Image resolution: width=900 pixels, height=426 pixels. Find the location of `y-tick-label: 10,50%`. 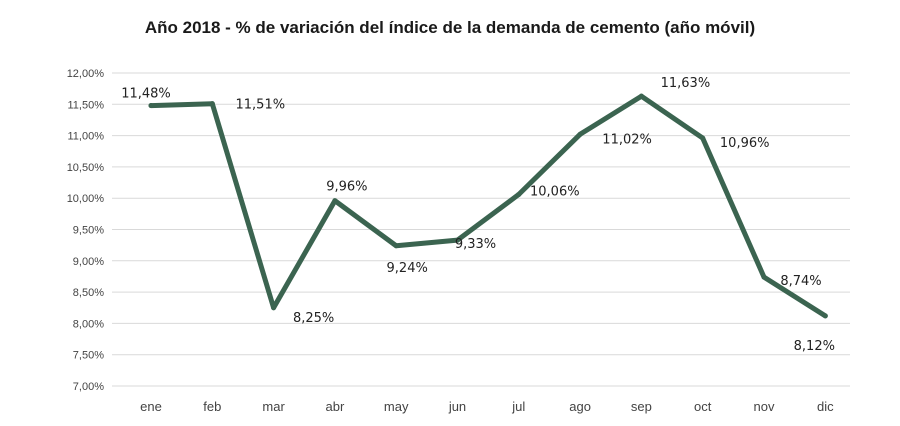

y-tick-label: 10,50% is located at coordinates (86, 168).